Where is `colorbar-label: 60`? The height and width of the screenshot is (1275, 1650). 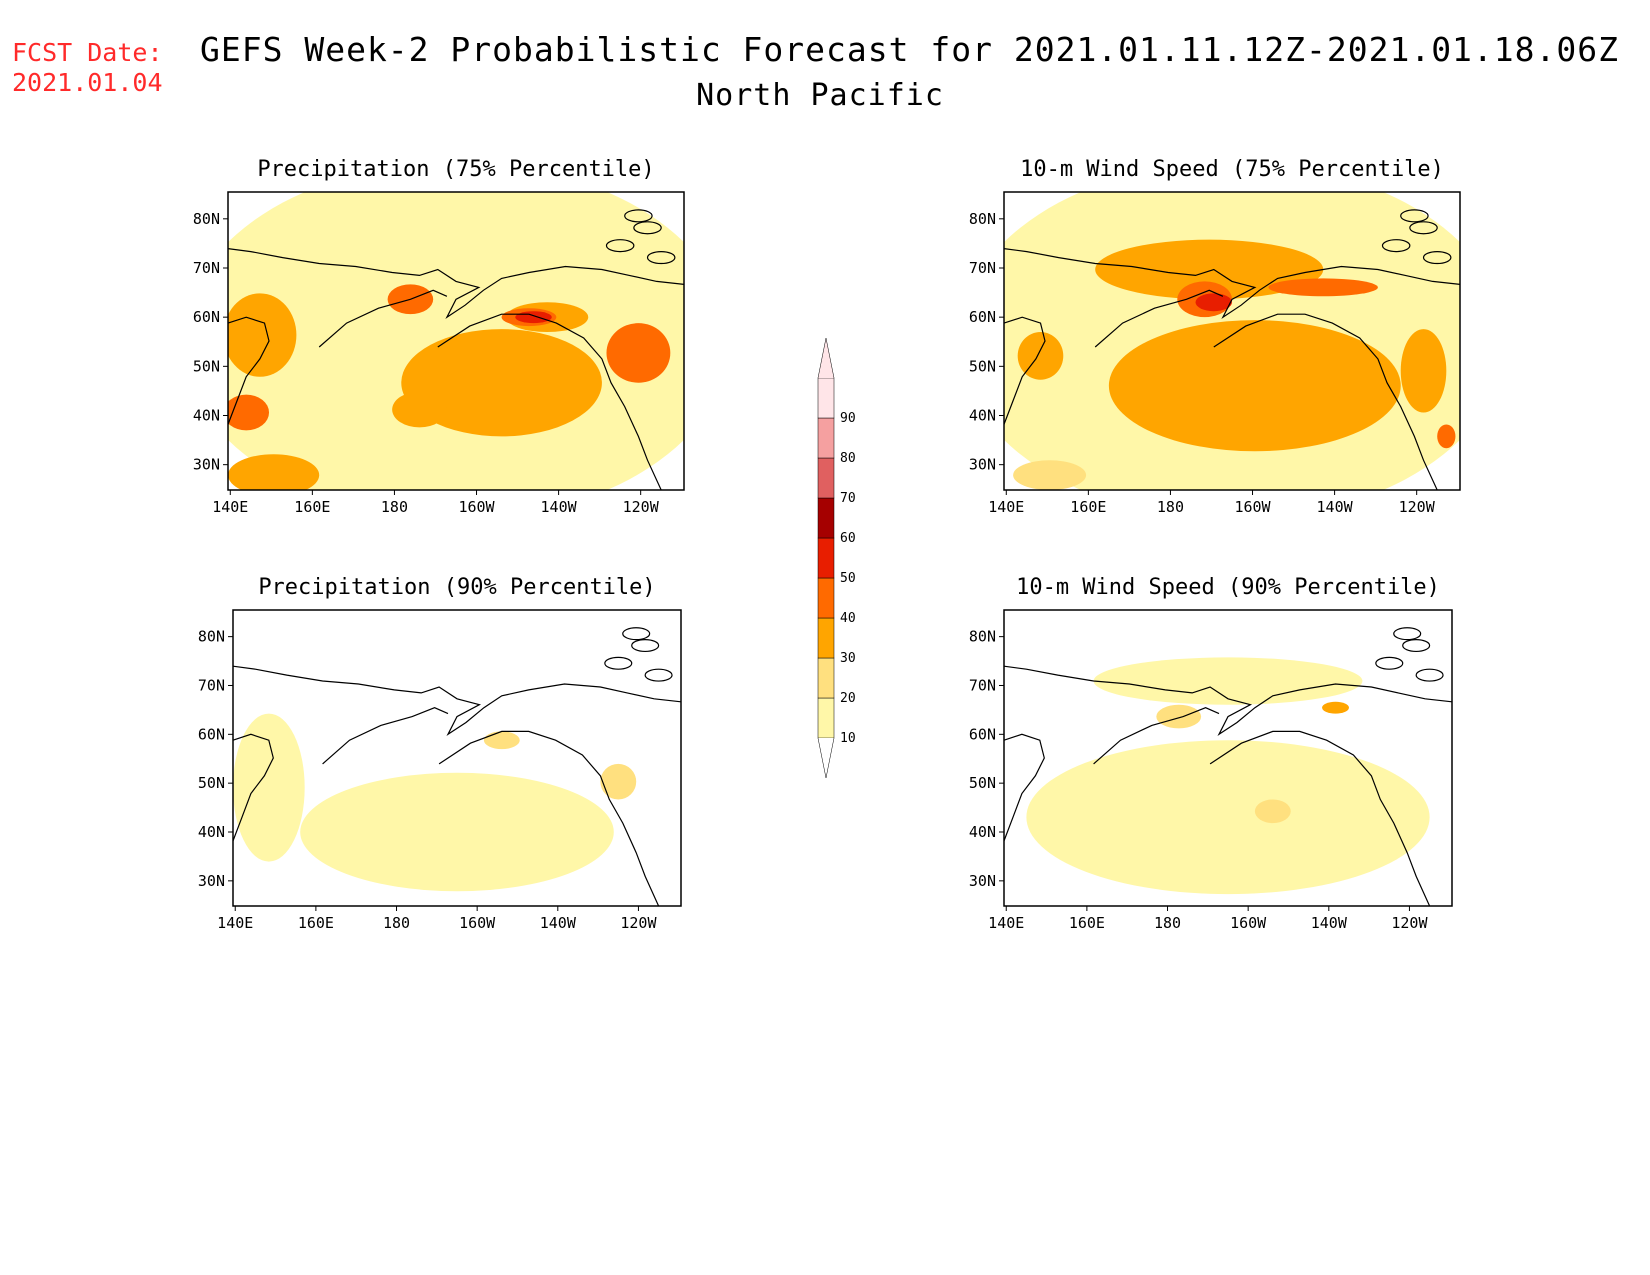
colorbar-label: 60 is located at coordinates (848, 538).